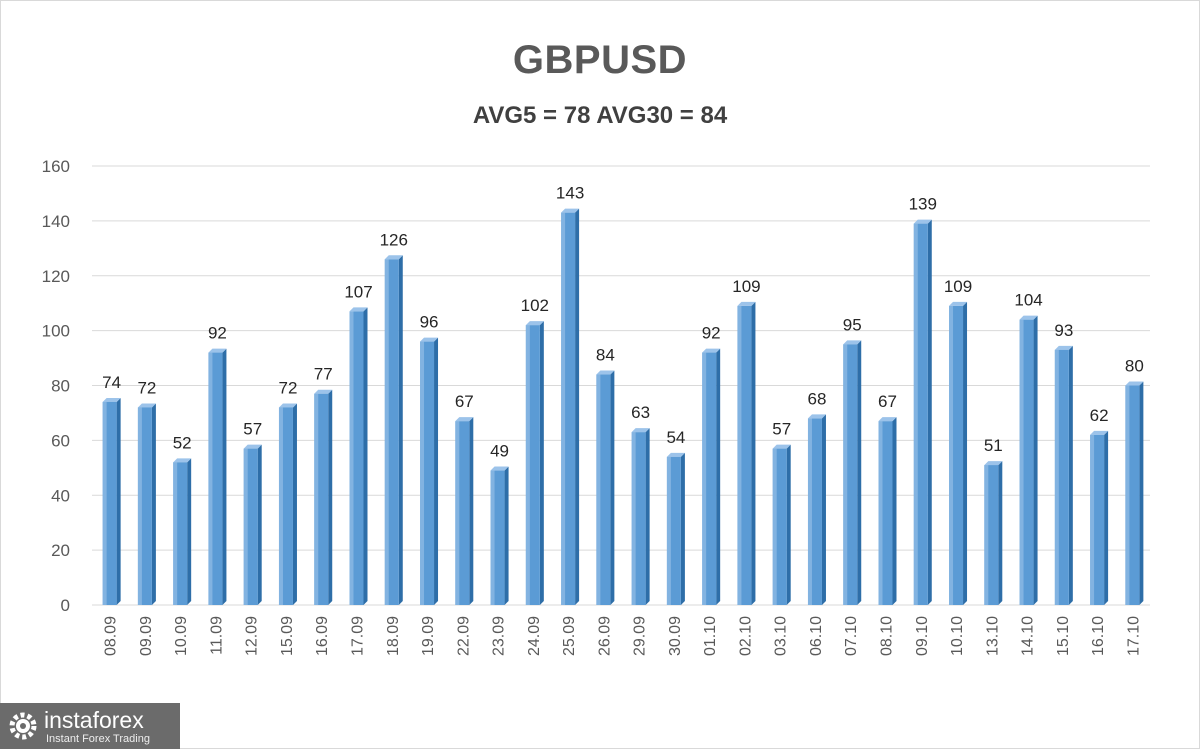  I want to click on x-tick-label: 19.09, so click(428, 636).